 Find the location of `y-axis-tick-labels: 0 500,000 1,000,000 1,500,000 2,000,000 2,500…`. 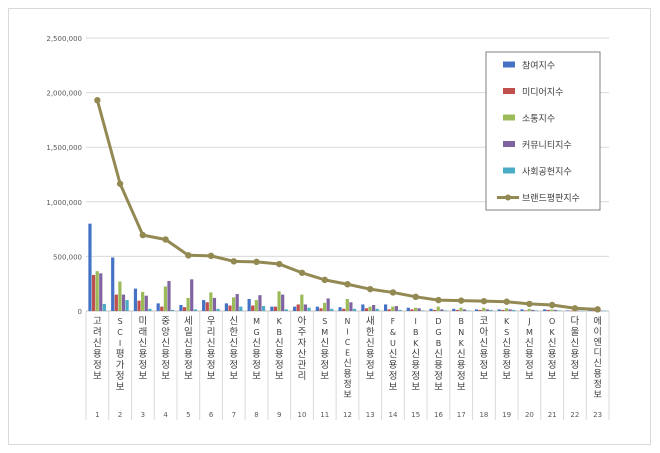

y-axis-tick-labels: 0 500,000 1,000,000 1,500,000 2,000,000 2,500… is located at coordinates (64, 175).